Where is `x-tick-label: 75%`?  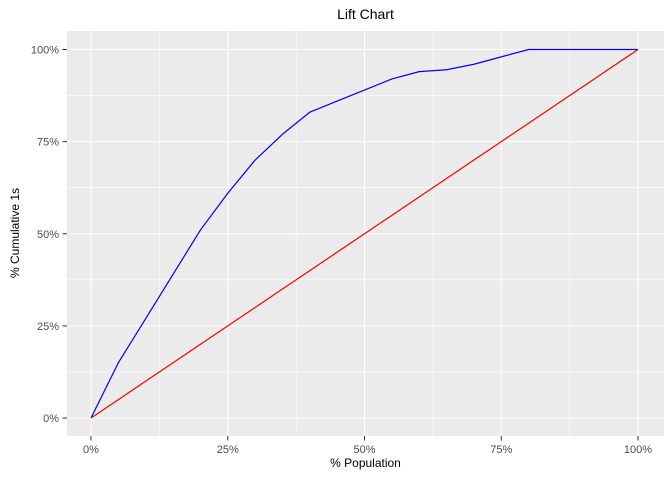
x-tick-label: 75% is located at coordinates (501, 450).